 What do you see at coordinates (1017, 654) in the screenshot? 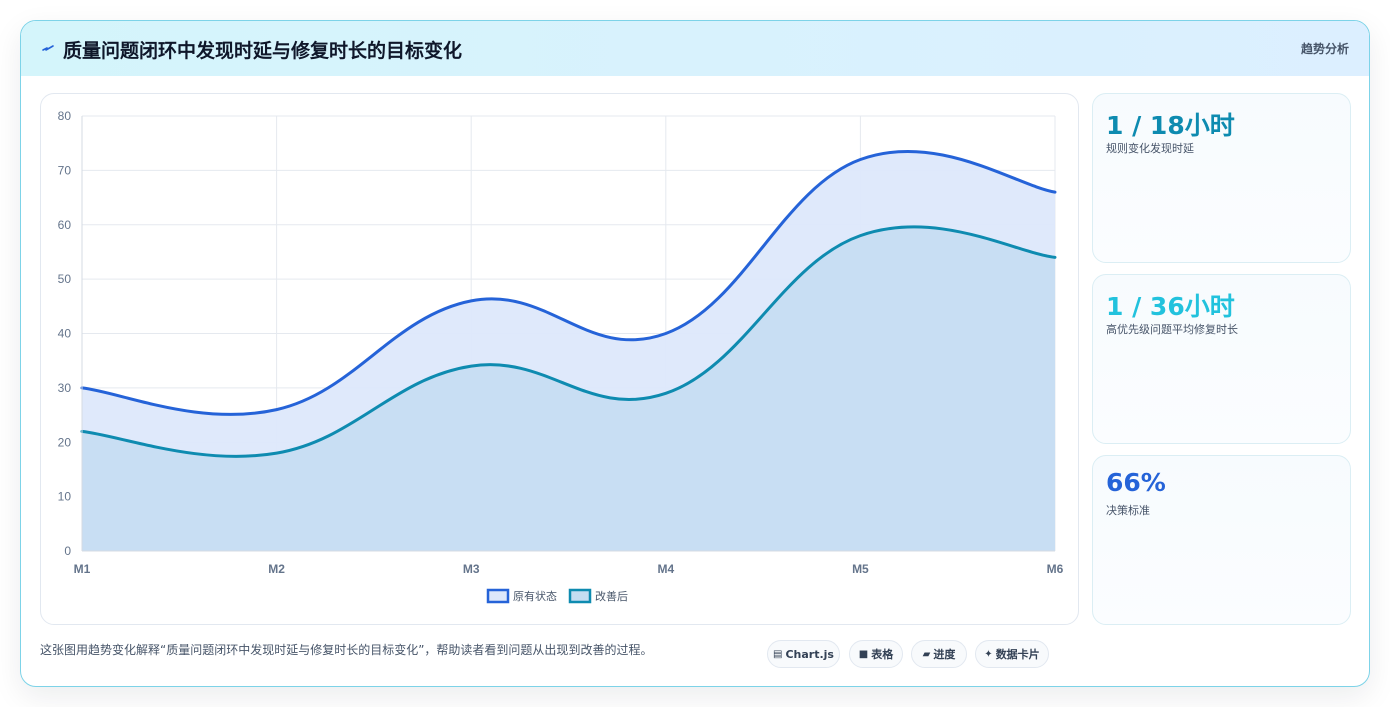
I see `chip-label: 数据卡片` at bounding box center [1017, 654].